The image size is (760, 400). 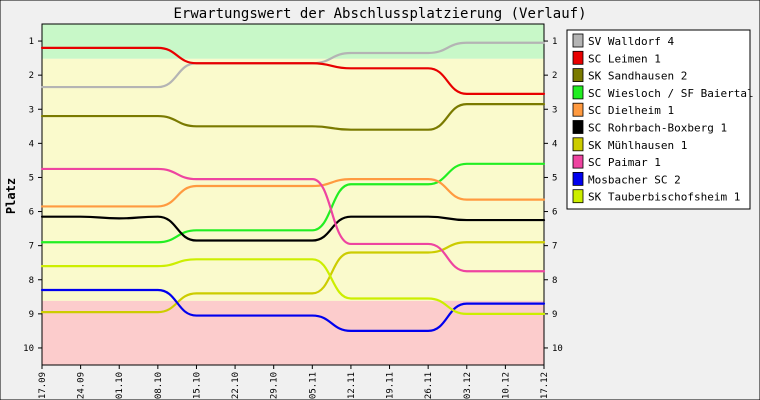 I want to click on y-tick-label-left: 3, so click(x=31, y=110).